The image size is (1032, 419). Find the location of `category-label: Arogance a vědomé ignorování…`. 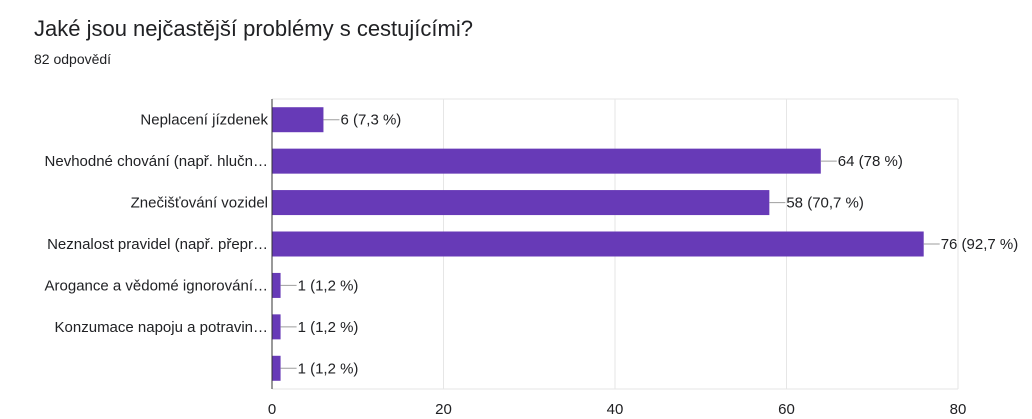

category-label: Arogance a vědomé ignorování… is located at coordinates (156, 285).